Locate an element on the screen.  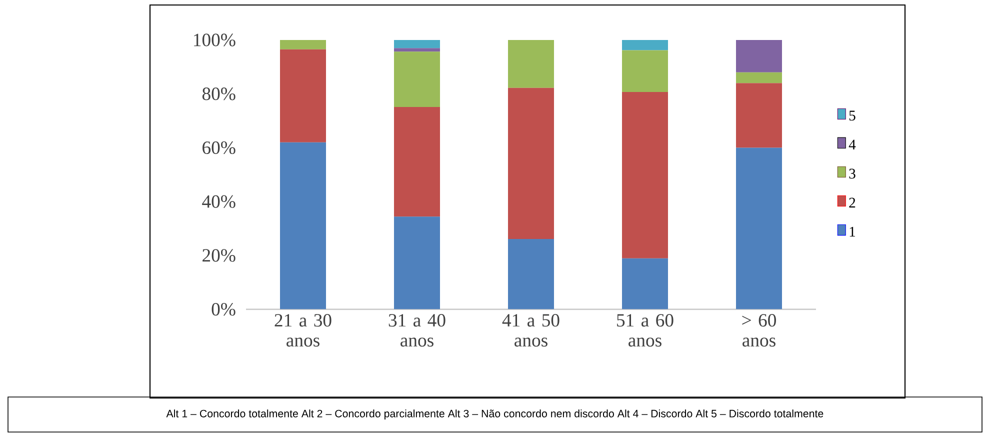
x-tick-label: 41 a 50 anos is located at coordinates (531, 330).